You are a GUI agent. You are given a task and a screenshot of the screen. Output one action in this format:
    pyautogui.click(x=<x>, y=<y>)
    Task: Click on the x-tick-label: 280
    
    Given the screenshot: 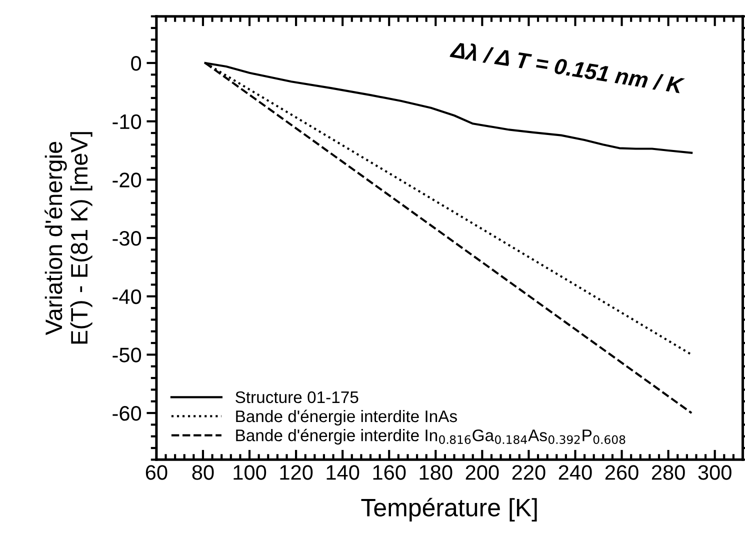 What is the action you would take?
    pyautogui.click(x=668, y=472)
    